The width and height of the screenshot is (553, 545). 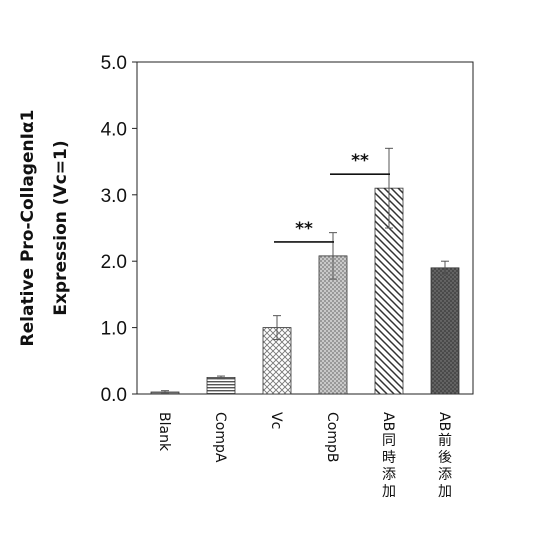 I want to click on x-tick-label: CompA, so click(x=220, y=437).